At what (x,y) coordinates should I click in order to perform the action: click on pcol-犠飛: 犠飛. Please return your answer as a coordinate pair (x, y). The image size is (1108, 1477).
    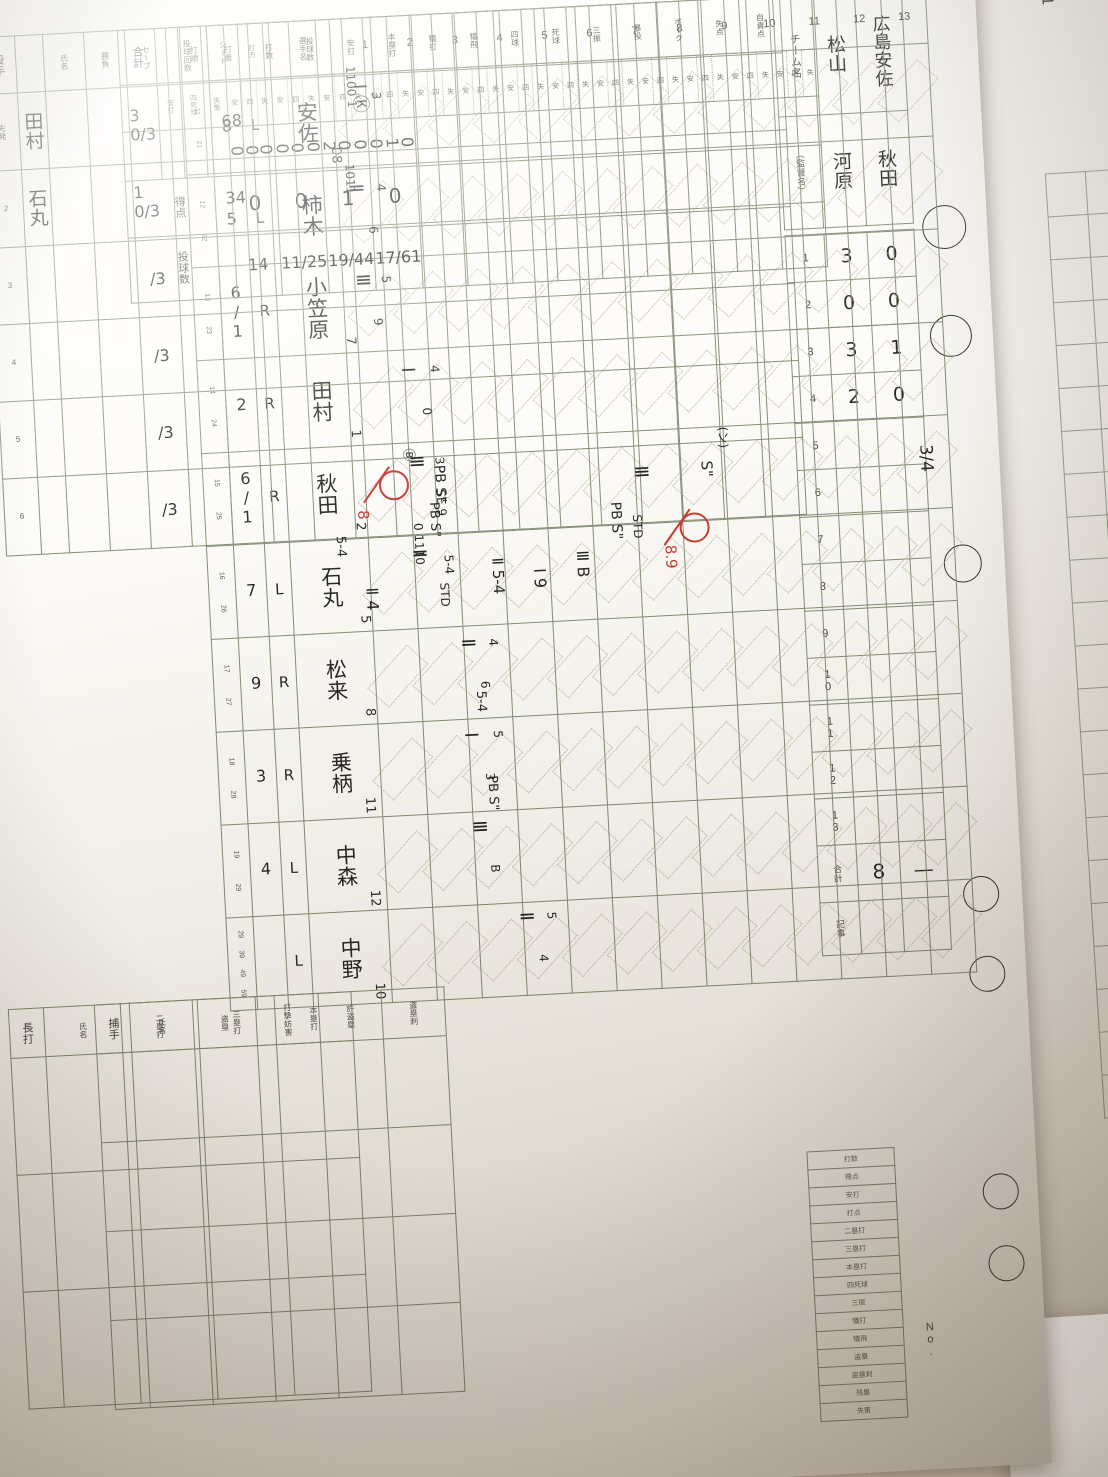
    Looking at the image, I should click on (473, 40).